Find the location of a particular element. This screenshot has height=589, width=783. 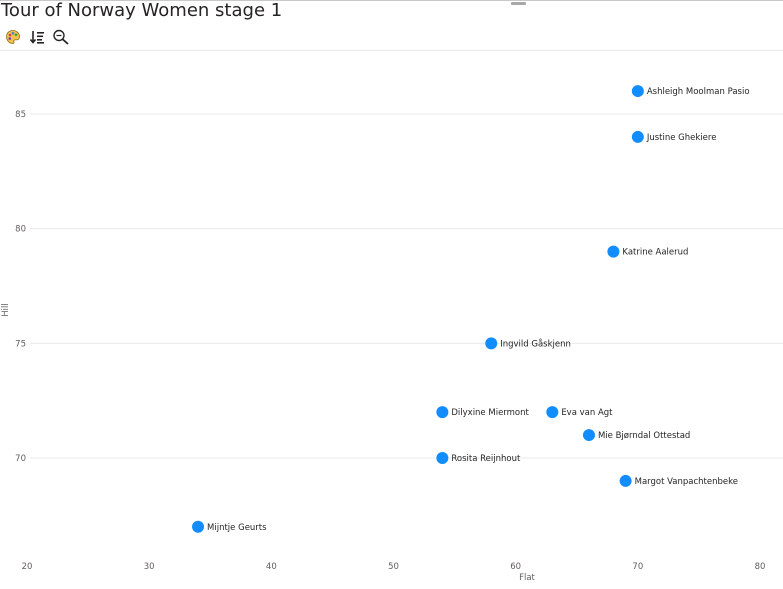

data-point-label: Mijntje Geurts is located at coordinates (237, 528).